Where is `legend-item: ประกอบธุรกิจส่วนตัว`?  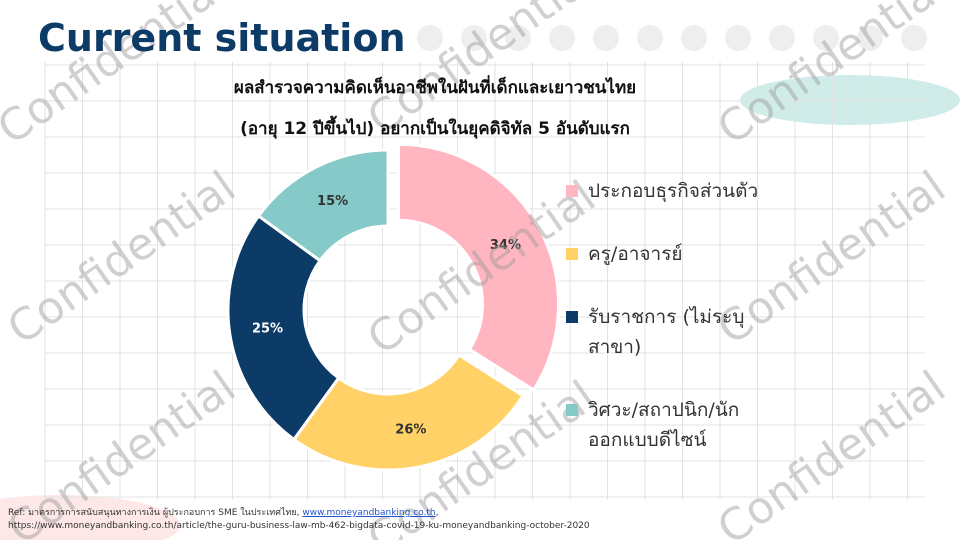
legend-item: ประกอบธุรกิจส่วนตัว is located at coordinates (676, 191).